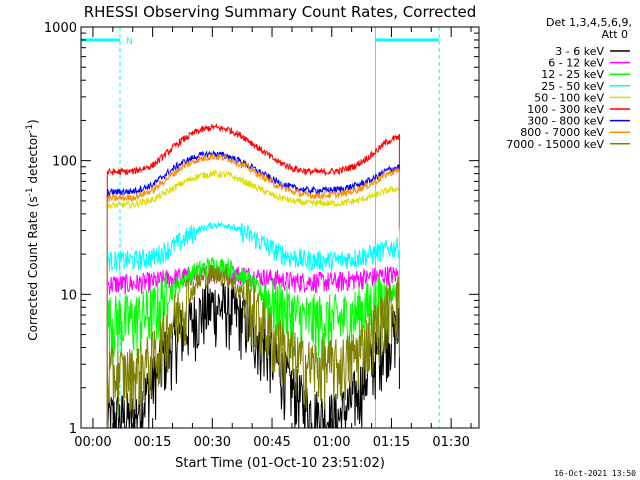 Image resolution: width=640 pixels, height=480 pixels. I want to click on y-tick-label: 100, so click(64, 162).